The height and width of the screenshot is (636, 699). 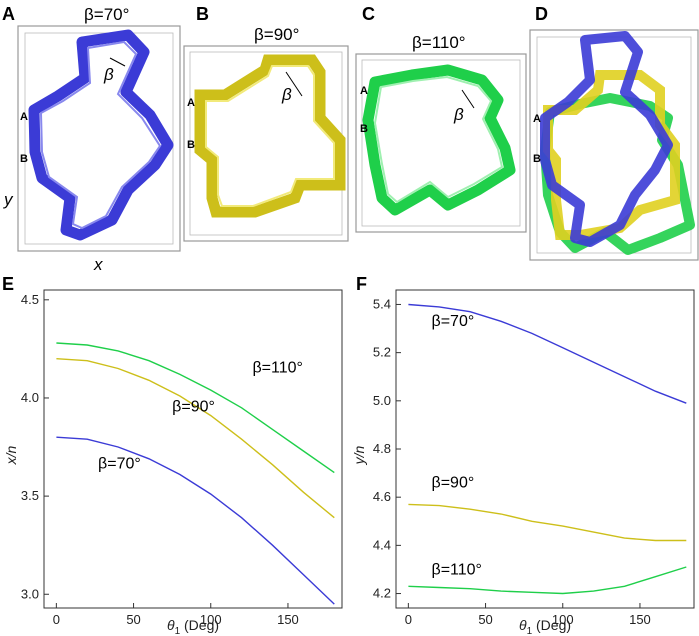 I want to click on panel-e-xlabel-sub: 1, so click(x=178, y=631).